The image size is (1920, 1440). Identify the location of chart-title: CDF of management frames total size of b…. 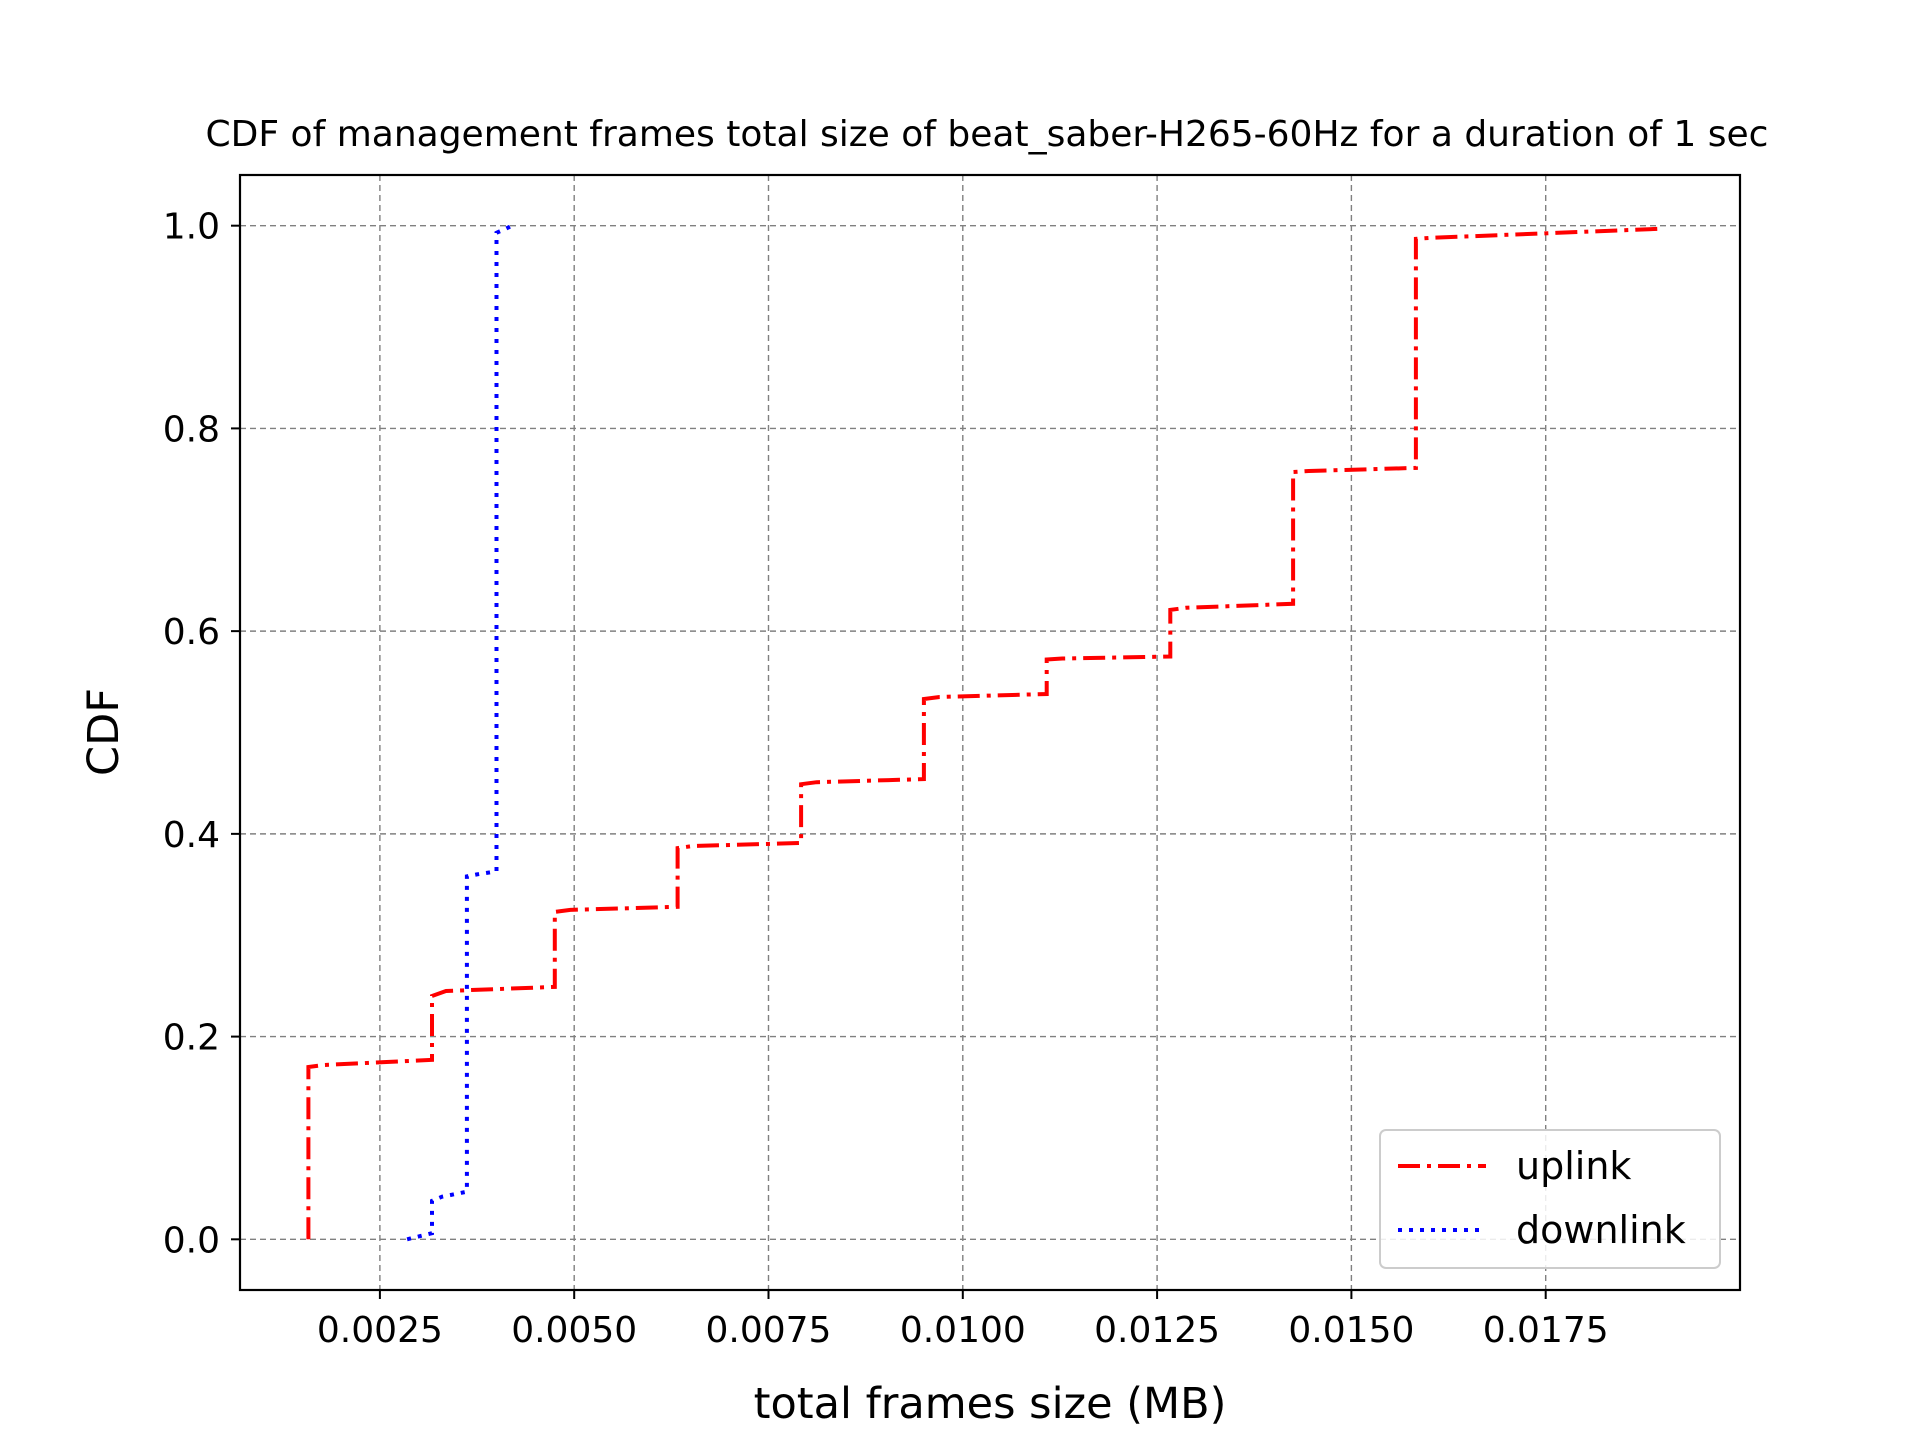
(987, 134).